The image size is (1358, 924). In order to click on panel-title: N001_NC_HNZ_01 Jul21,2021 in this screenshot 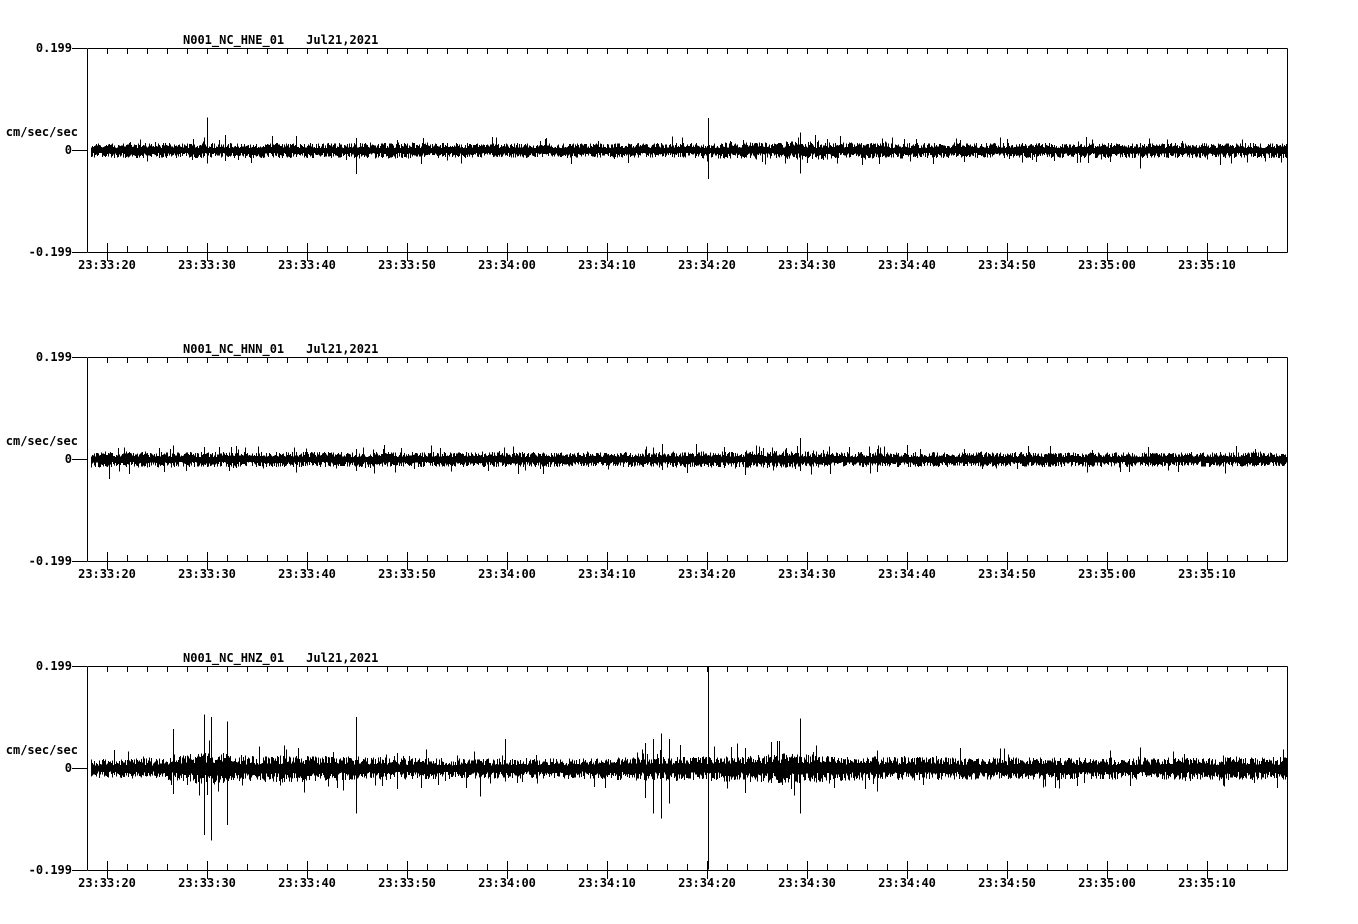, I will do `click(280, 658)`.